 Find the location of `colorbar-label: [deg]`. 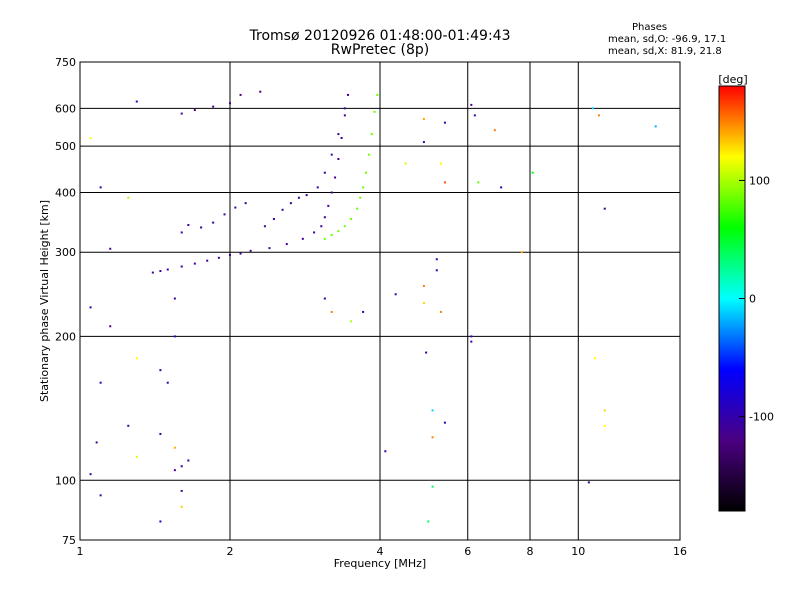

colorbar-label: [deg] is located at coordinates (732, 79).